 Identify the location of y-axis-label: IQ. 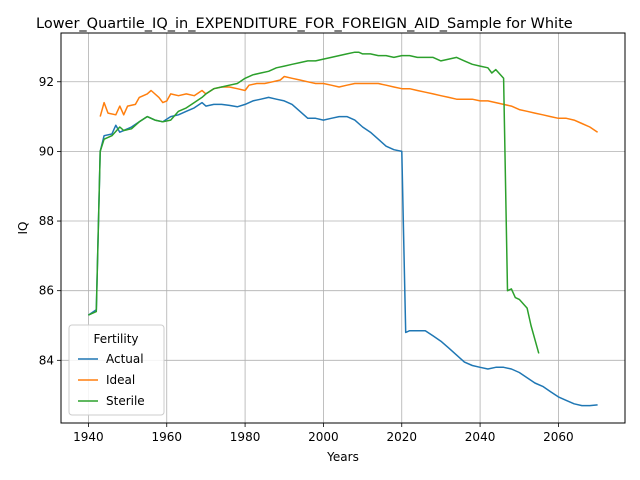
(23, 228).